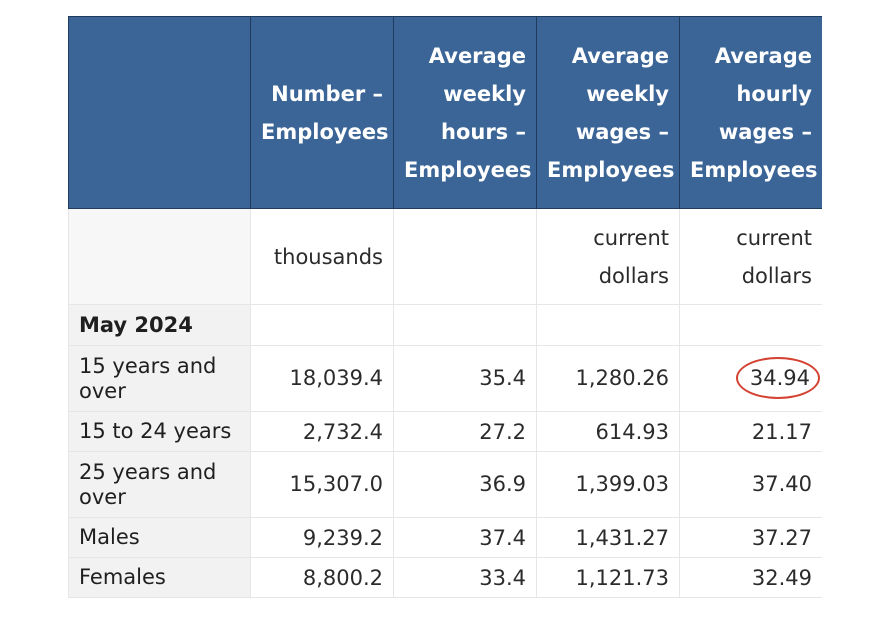 The width and height of the screenshot is (892, 621). I want to click on cell-avg-weekly-wages: 1,431.27, so click(608, 537).